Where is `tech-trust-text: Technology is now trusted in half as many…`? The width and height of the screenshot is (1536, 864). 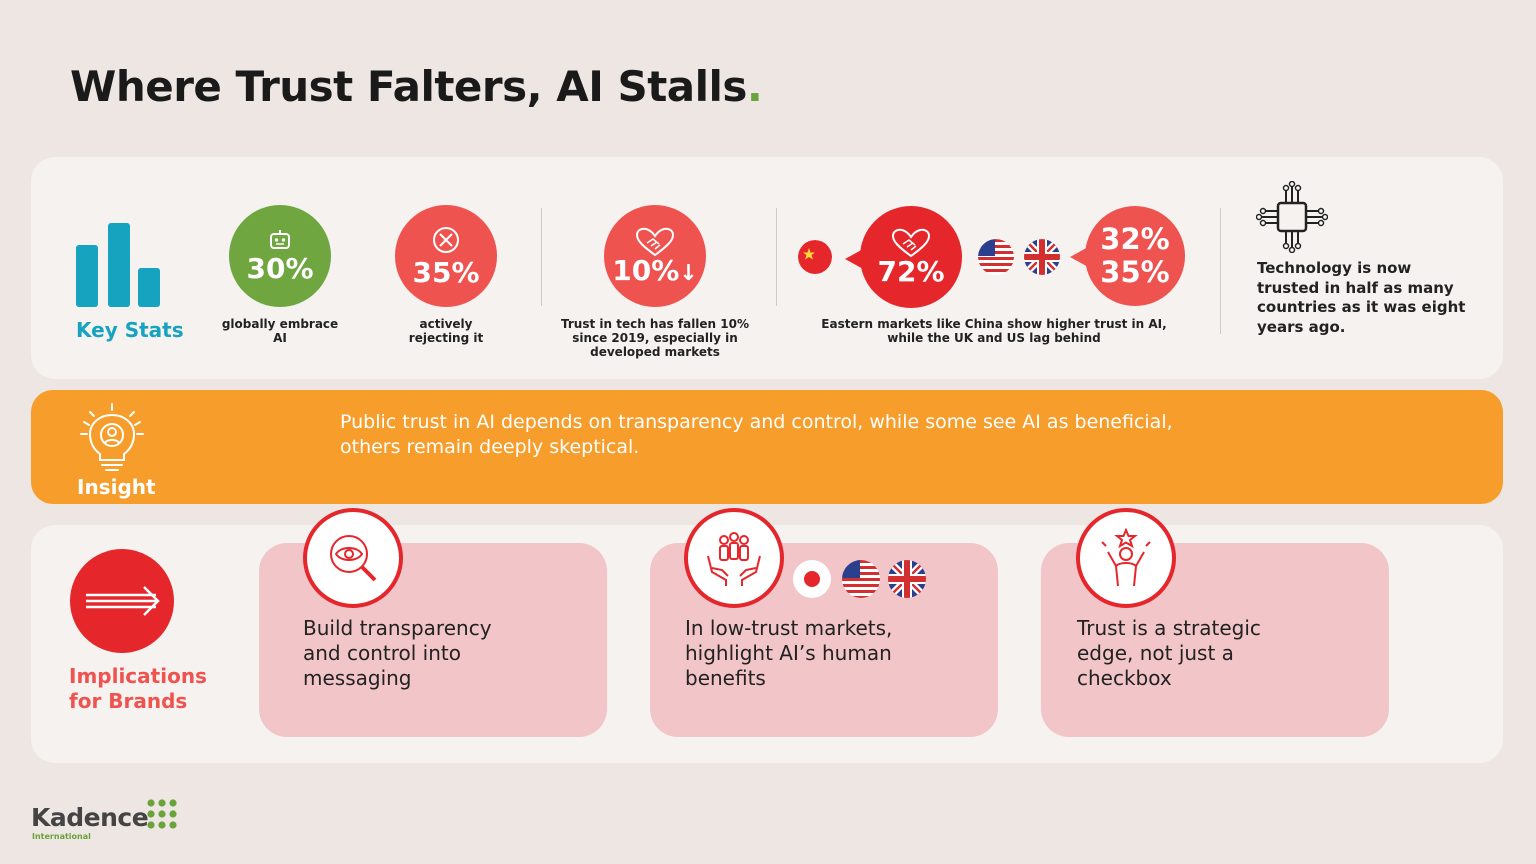
tech-trust-text: Technology is now trusted in half as many… is located at coordinates (1361, 297).